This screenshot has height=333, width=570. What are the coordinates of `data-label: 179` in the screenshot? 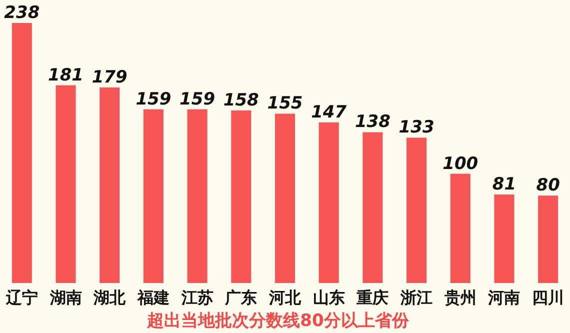 It's located at (110, 77).